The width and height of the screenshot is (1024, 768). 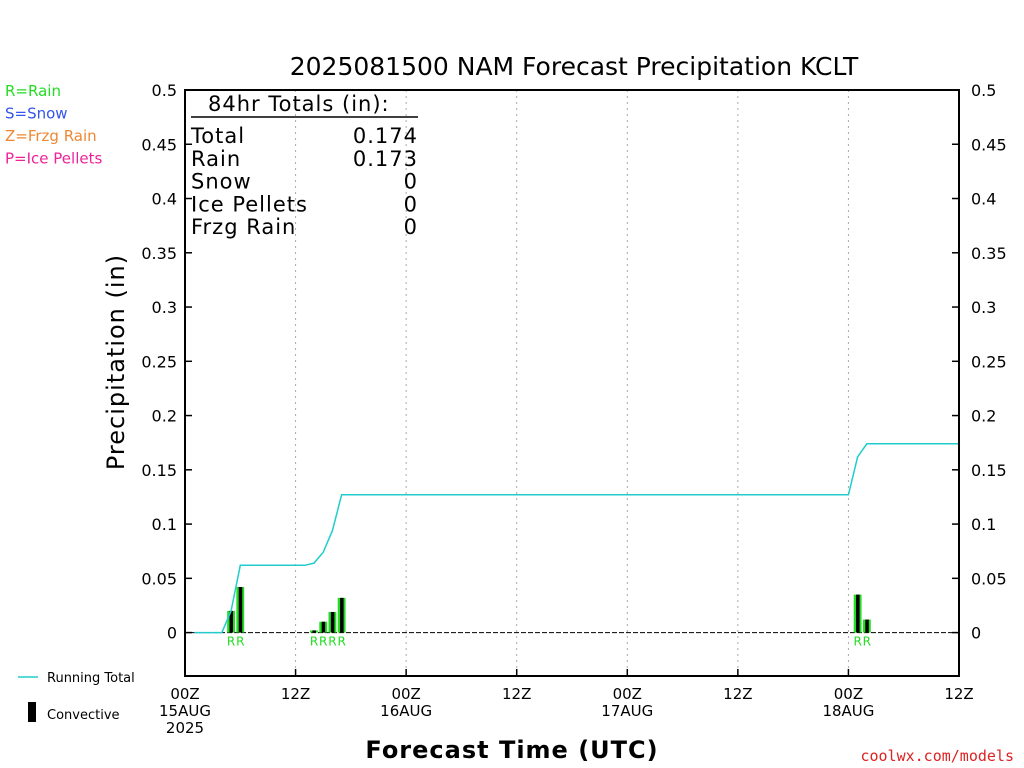 What do you see at coordinates (76, 697) in the screenshot?
I see `series-legend: Running Total Convective` at bounding box center [76, 697].